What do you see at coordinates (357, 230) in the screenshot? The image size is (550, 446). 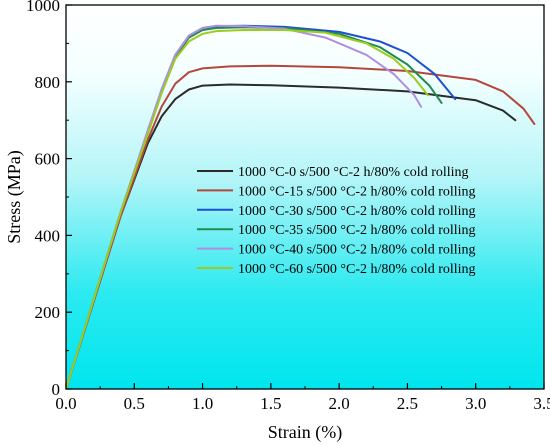 I see `legend-label-3: 1000 °C-35 s/500 °C-2 h/80% cold rolling` at bounding box center [357, 230].